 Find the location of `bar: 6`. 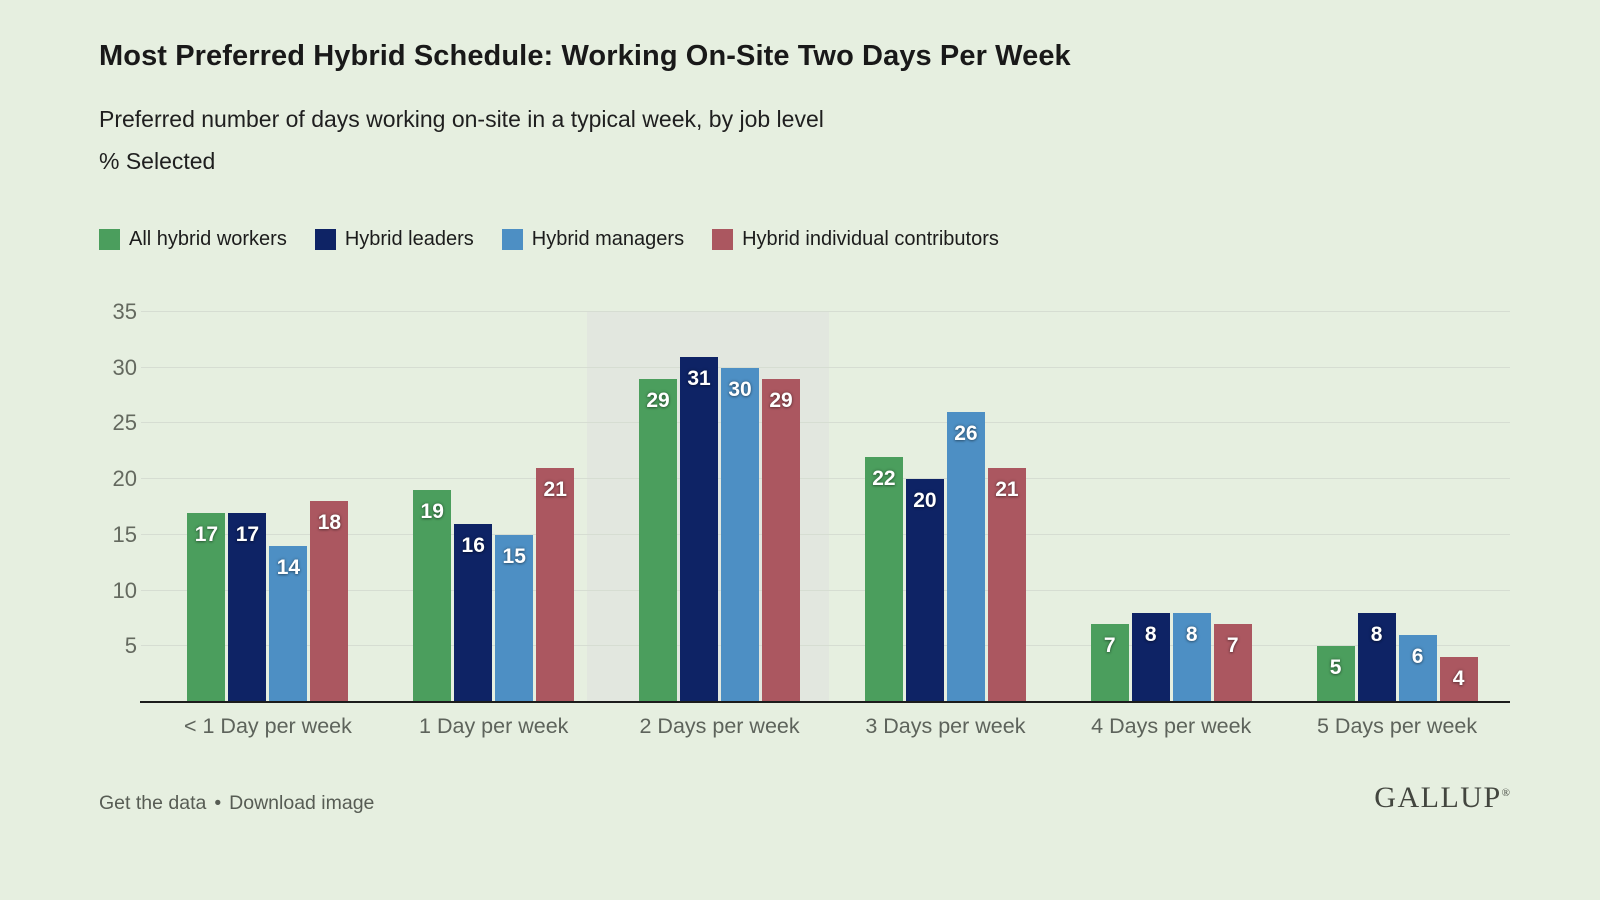

bar: 6 is located at coordinates (1417, 668).